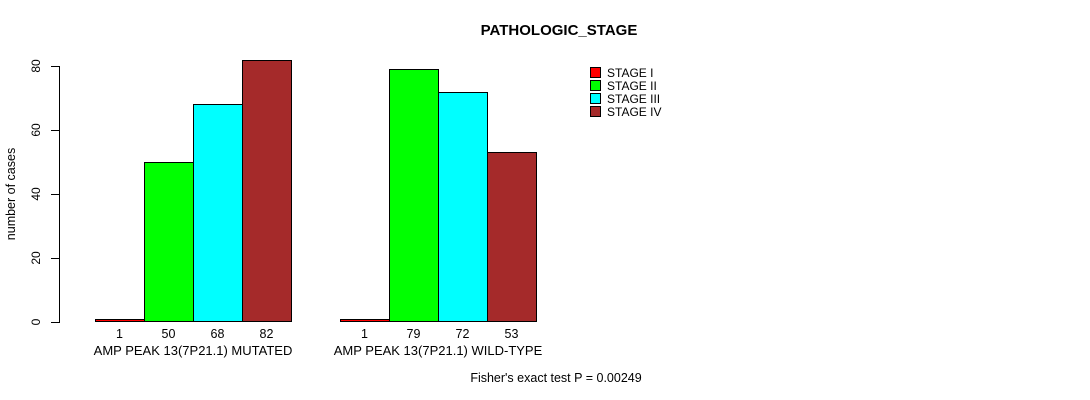  Describe the element at coordinates (559, 30) in the screenshot. I see `chart-title: PATHOLOGIC_STAGE` at that location.